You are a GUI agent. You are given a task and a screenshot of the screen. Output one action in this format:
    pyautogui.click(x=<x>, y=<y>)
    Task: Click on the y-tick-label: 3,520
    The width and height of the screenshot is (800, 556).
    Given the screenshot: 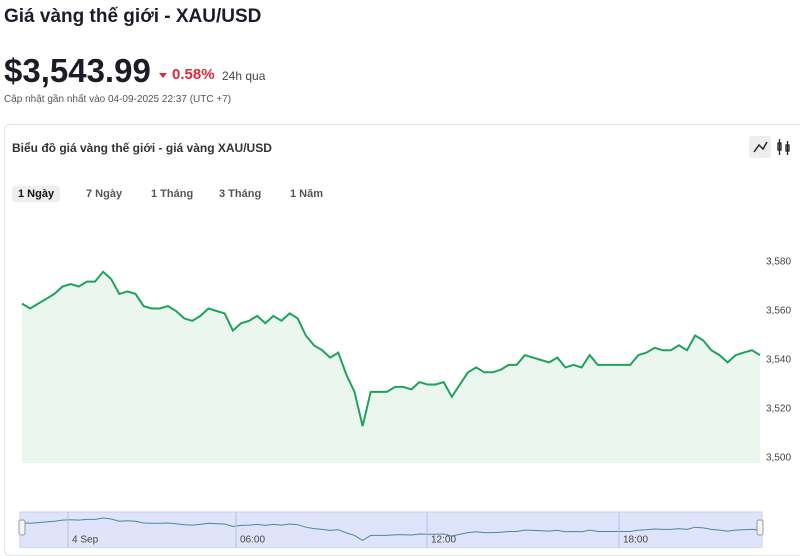 What is the action you would take?
    pyautogui.click(x=778, y=409)
    